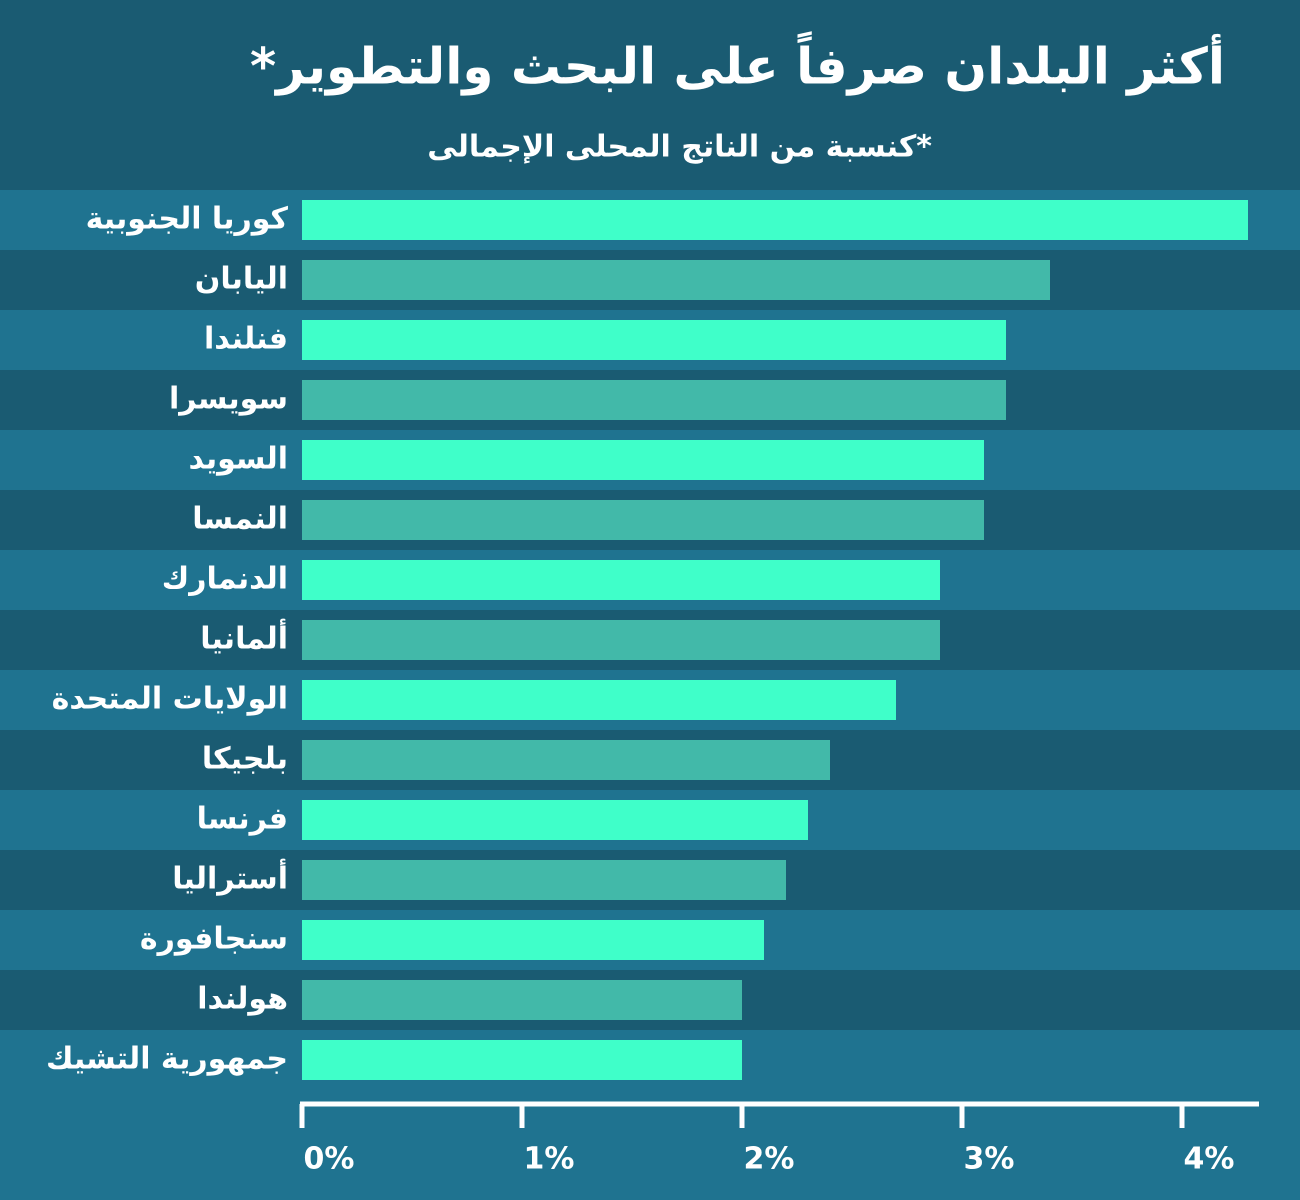  Describe the element at coordinates (737, 64) in the screenshot. I see `chart-title: أكثر البلدان صرفاً على البحث والتطوير*` at that location.